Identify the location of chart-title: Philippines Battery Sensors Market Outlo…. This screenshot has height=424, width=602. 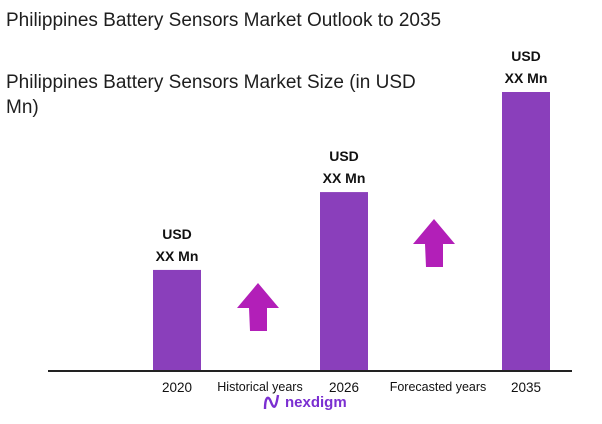
(224, 20).